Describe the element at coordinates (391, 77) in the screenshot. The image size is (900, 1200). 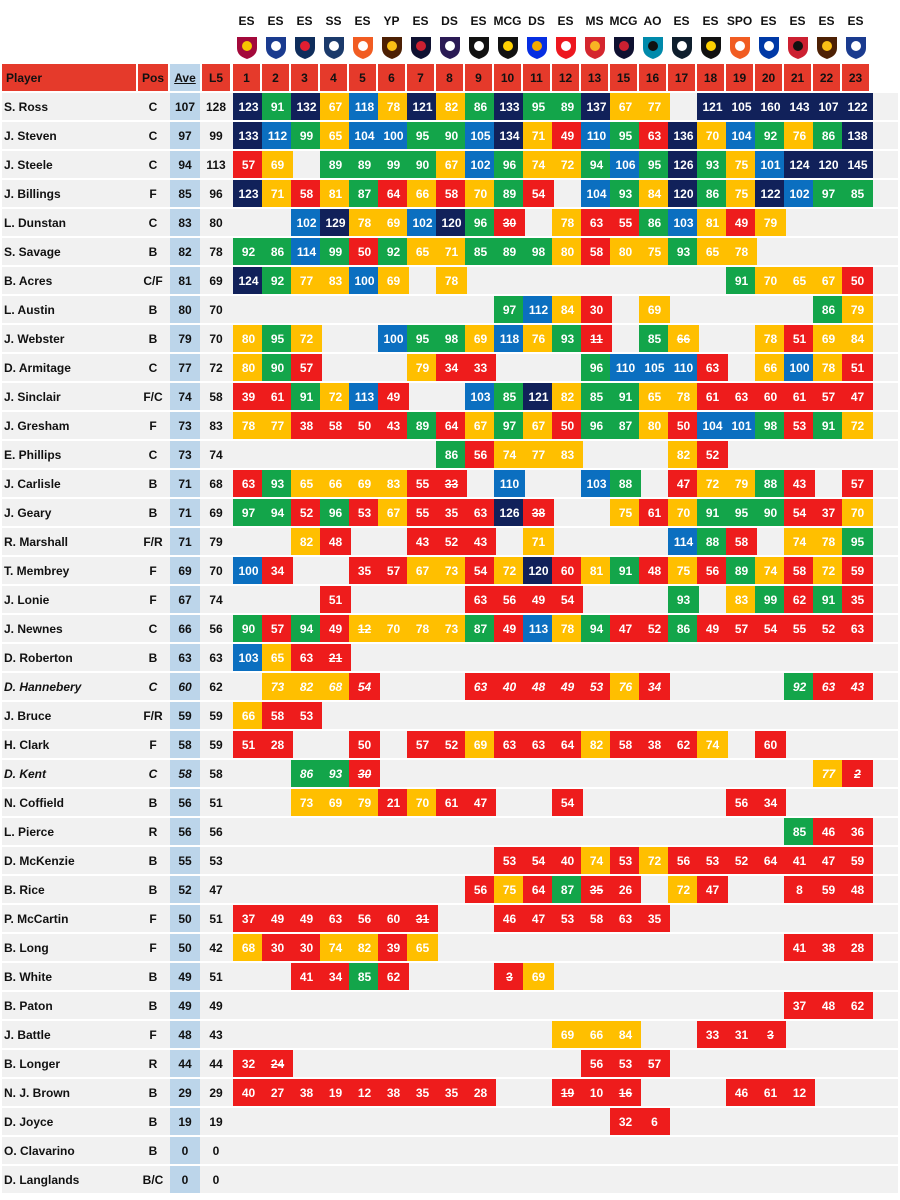
I see `header-round: 6` at that location.